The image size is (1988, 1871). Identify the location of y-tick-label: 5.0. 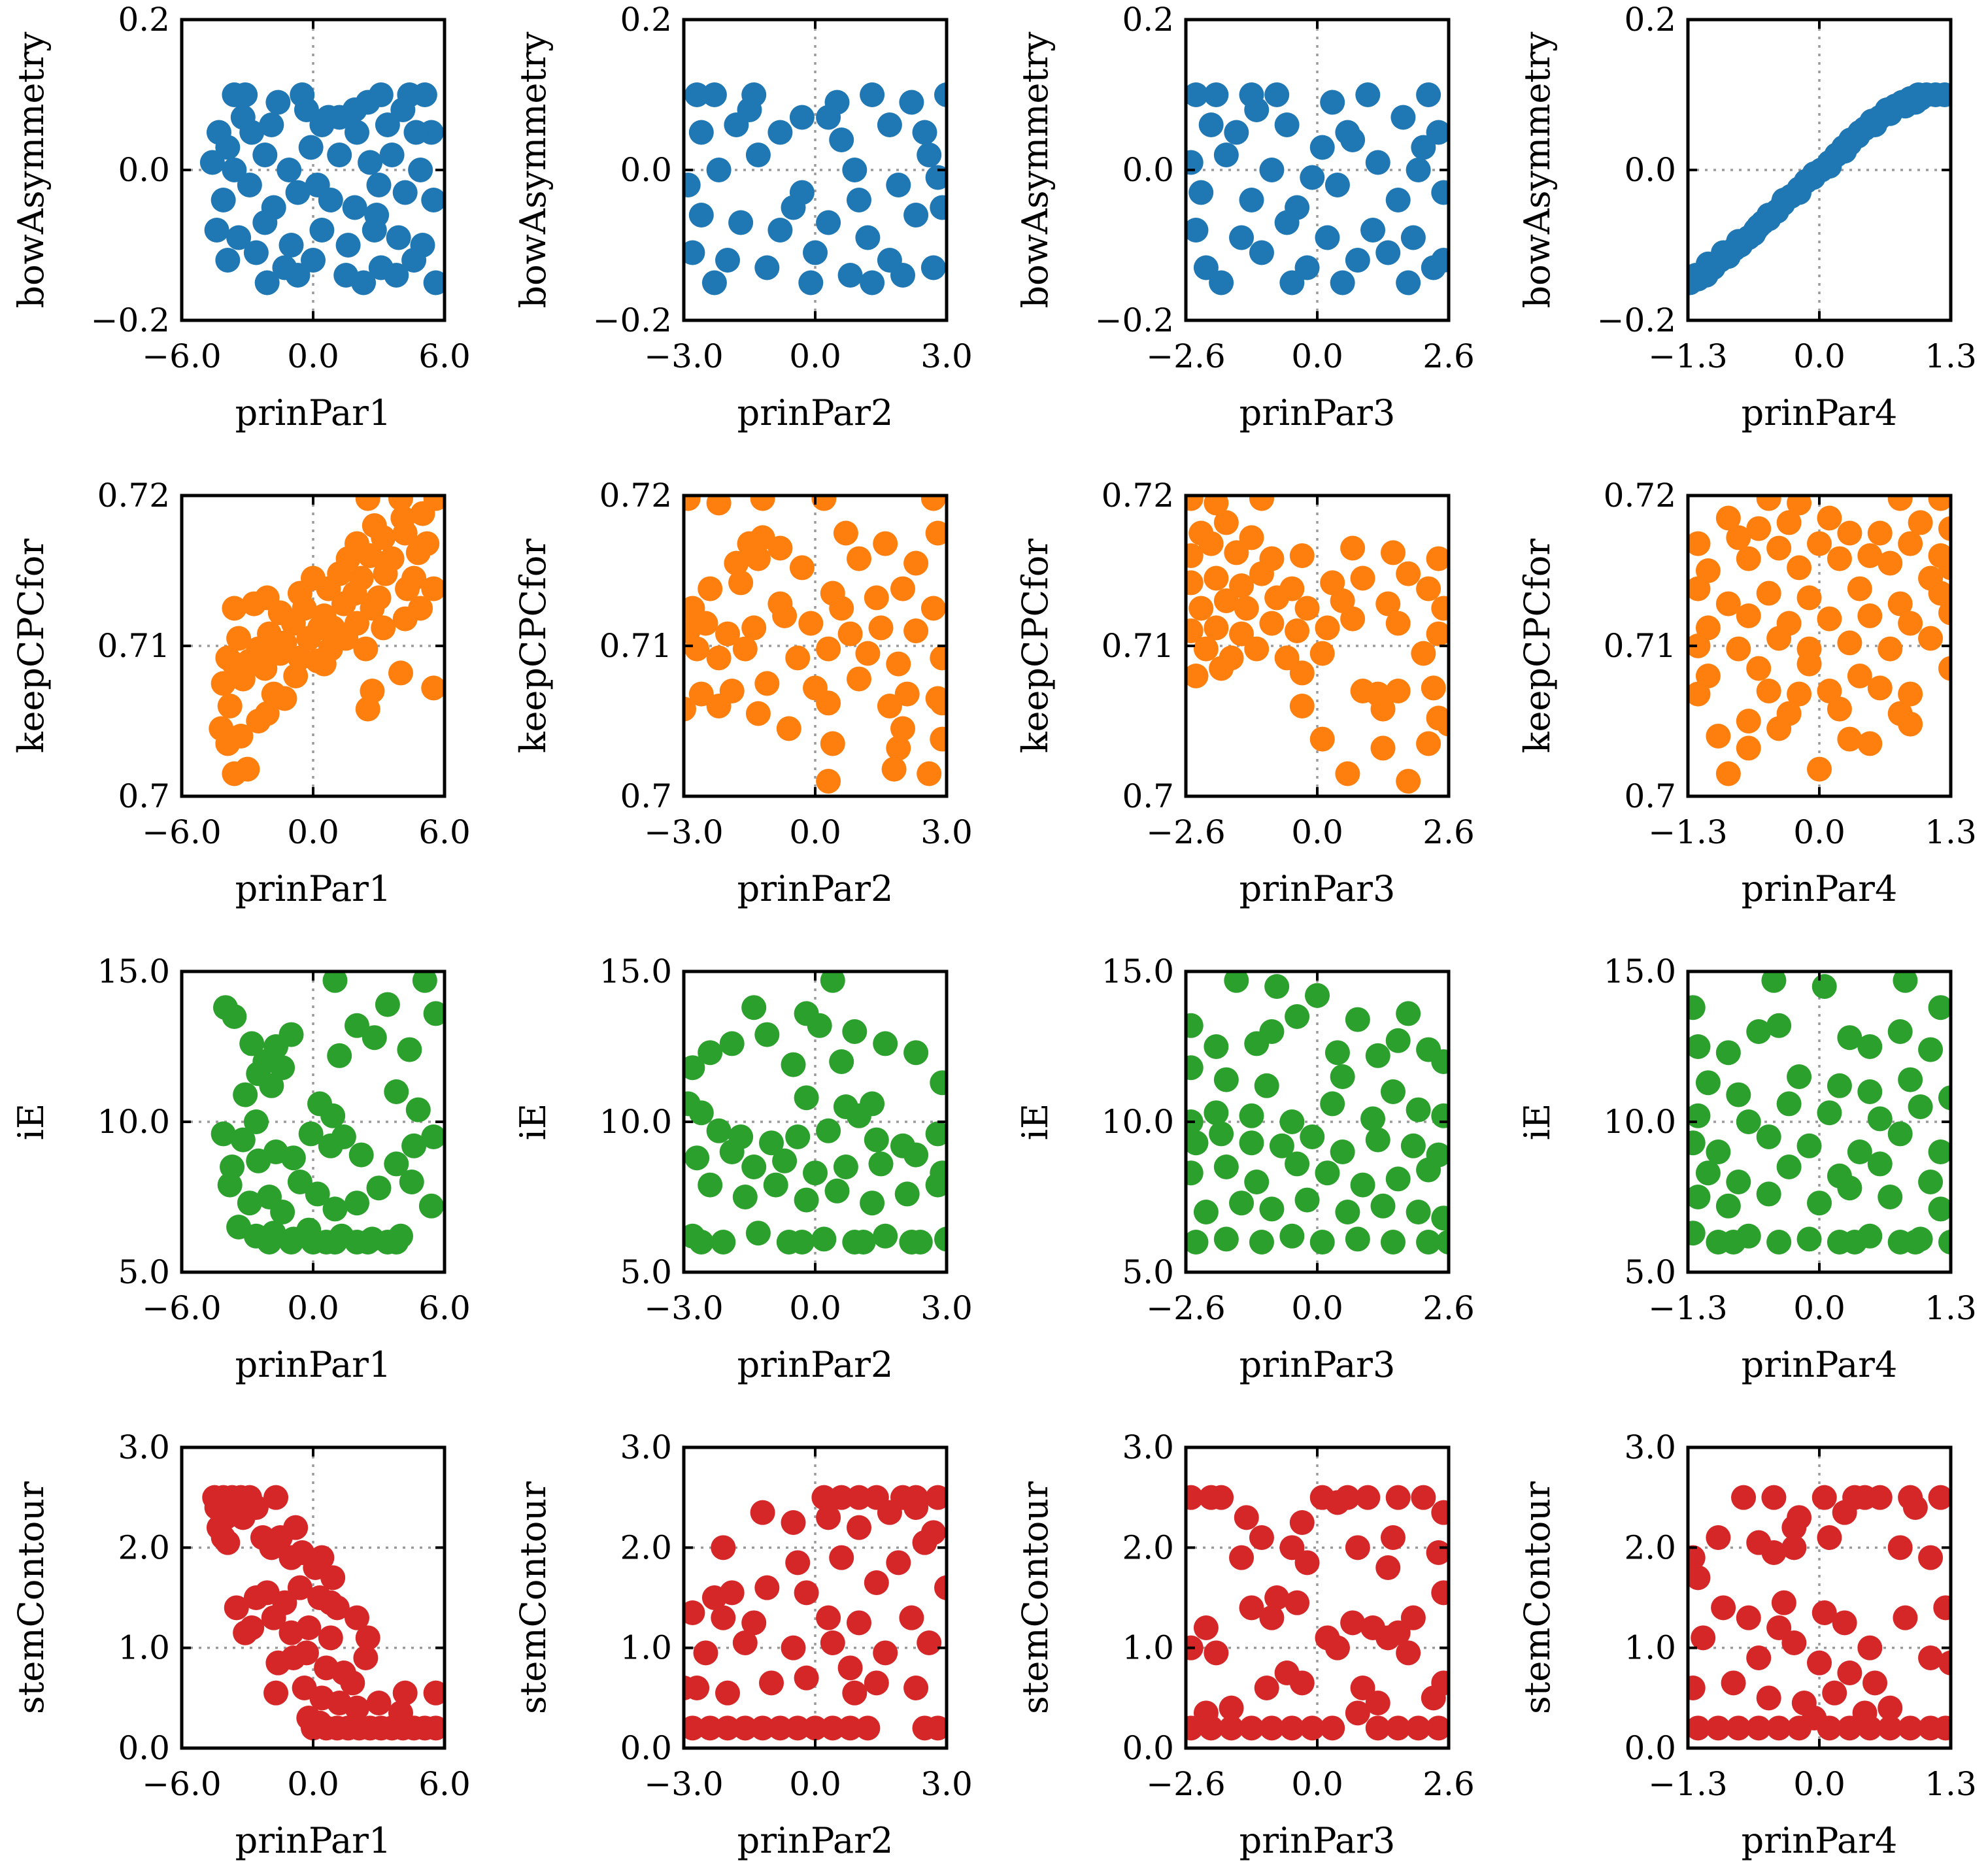
(144, 1272).